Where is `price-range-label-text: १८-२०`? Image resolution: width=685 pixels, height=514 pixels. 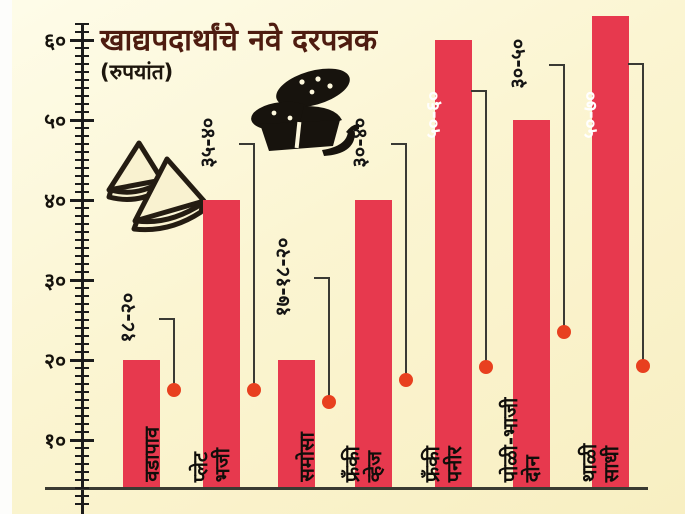
price-range-label-text: १८-२० is located at coordinates (127, 318).